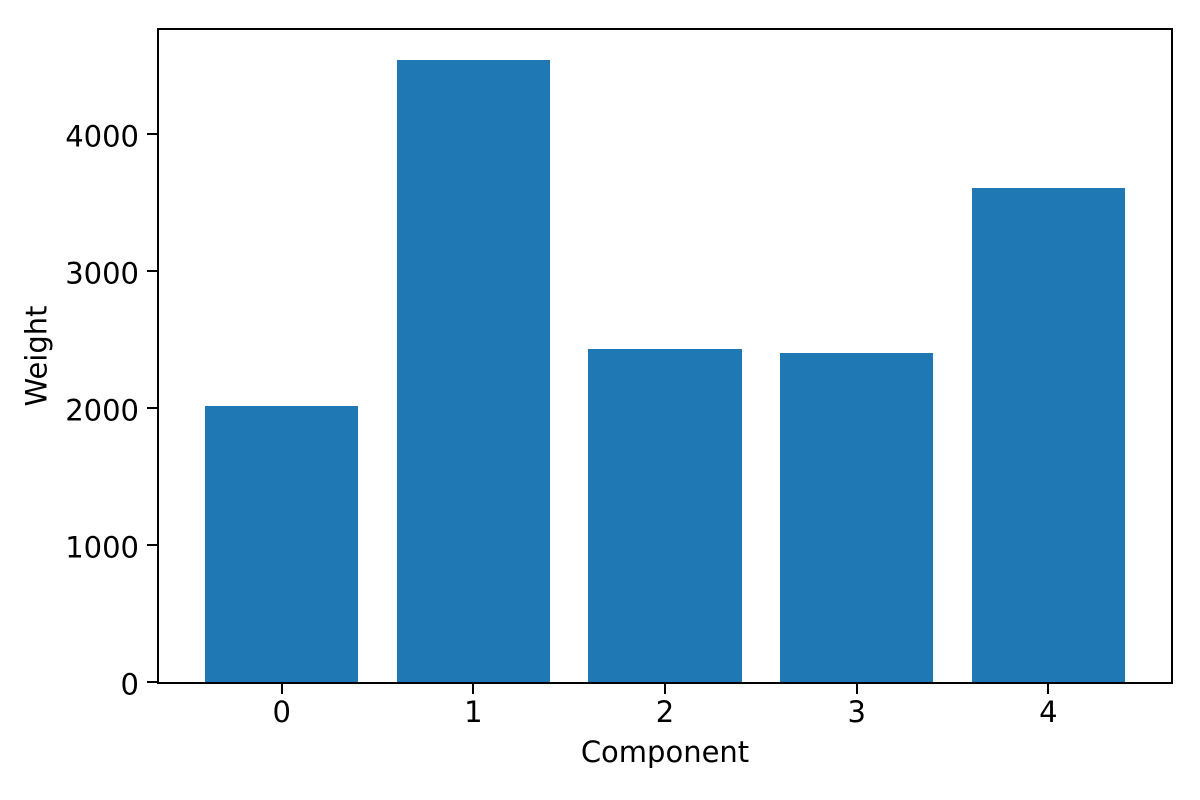 The width and height of the screenshot is (1200, 800). Describe the element at coordinates (102, 410) in the screenshot. I see `y-tick-label-2: 2000` at that location.